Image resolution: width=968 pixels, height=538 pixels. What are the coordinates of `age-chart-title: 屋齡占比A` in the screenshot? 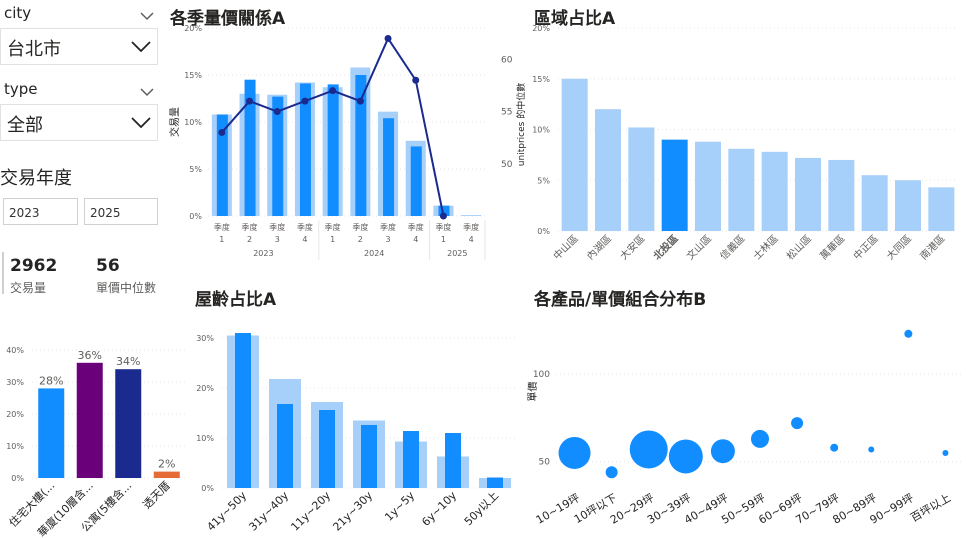 It's located at (236, 300).